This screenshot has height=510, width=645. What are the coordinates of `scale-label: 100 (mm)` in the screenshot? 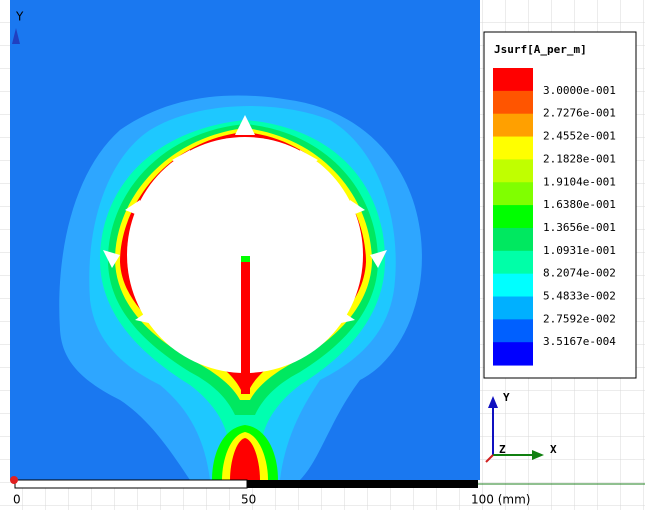 It's located at (500, 500).